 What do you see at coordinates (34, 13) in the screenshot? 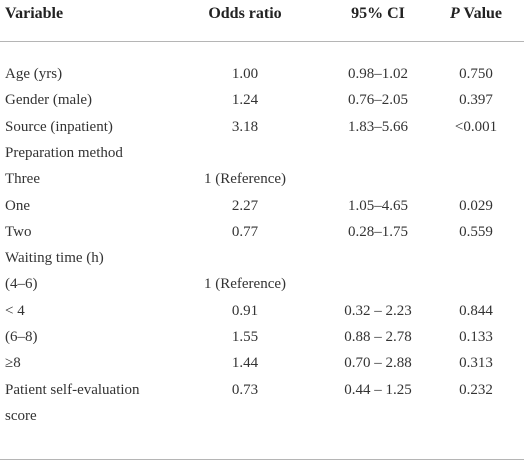
I see `header-cell: Variable` at bounding box center [34, 13].